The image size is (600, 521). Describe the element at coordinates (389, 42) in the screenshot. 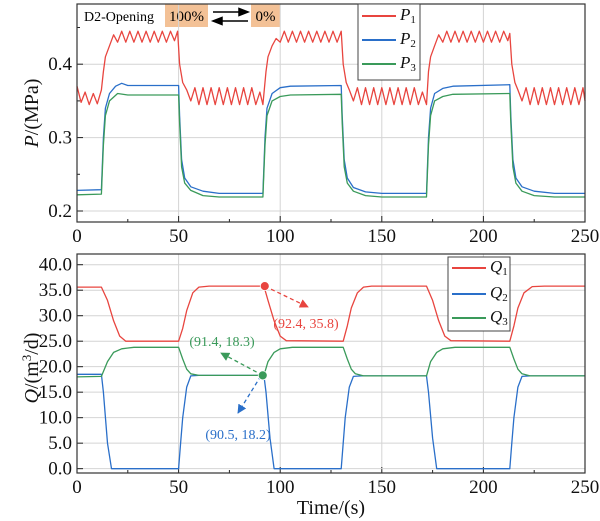

I see `legend: P1 P2 P3` at that location.